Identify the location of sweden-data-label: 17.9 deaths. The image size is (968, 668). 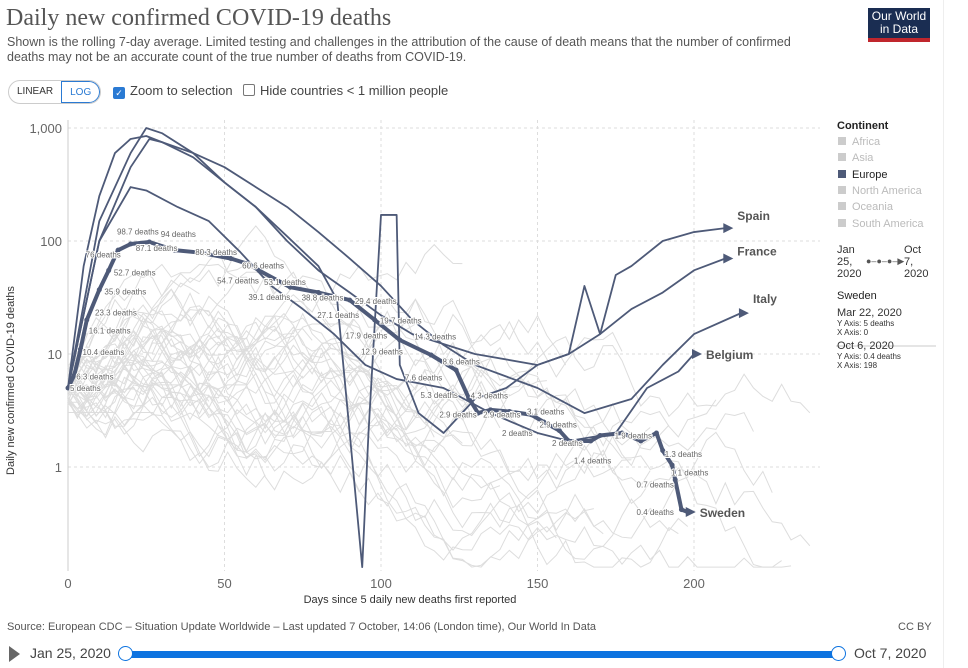
(366, 335).